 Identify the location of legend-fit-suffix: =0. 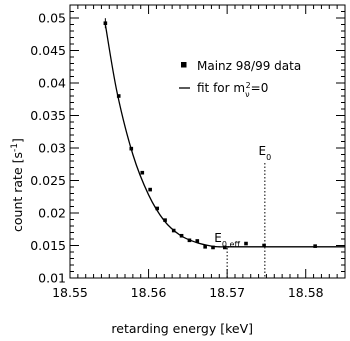
(260, 88).